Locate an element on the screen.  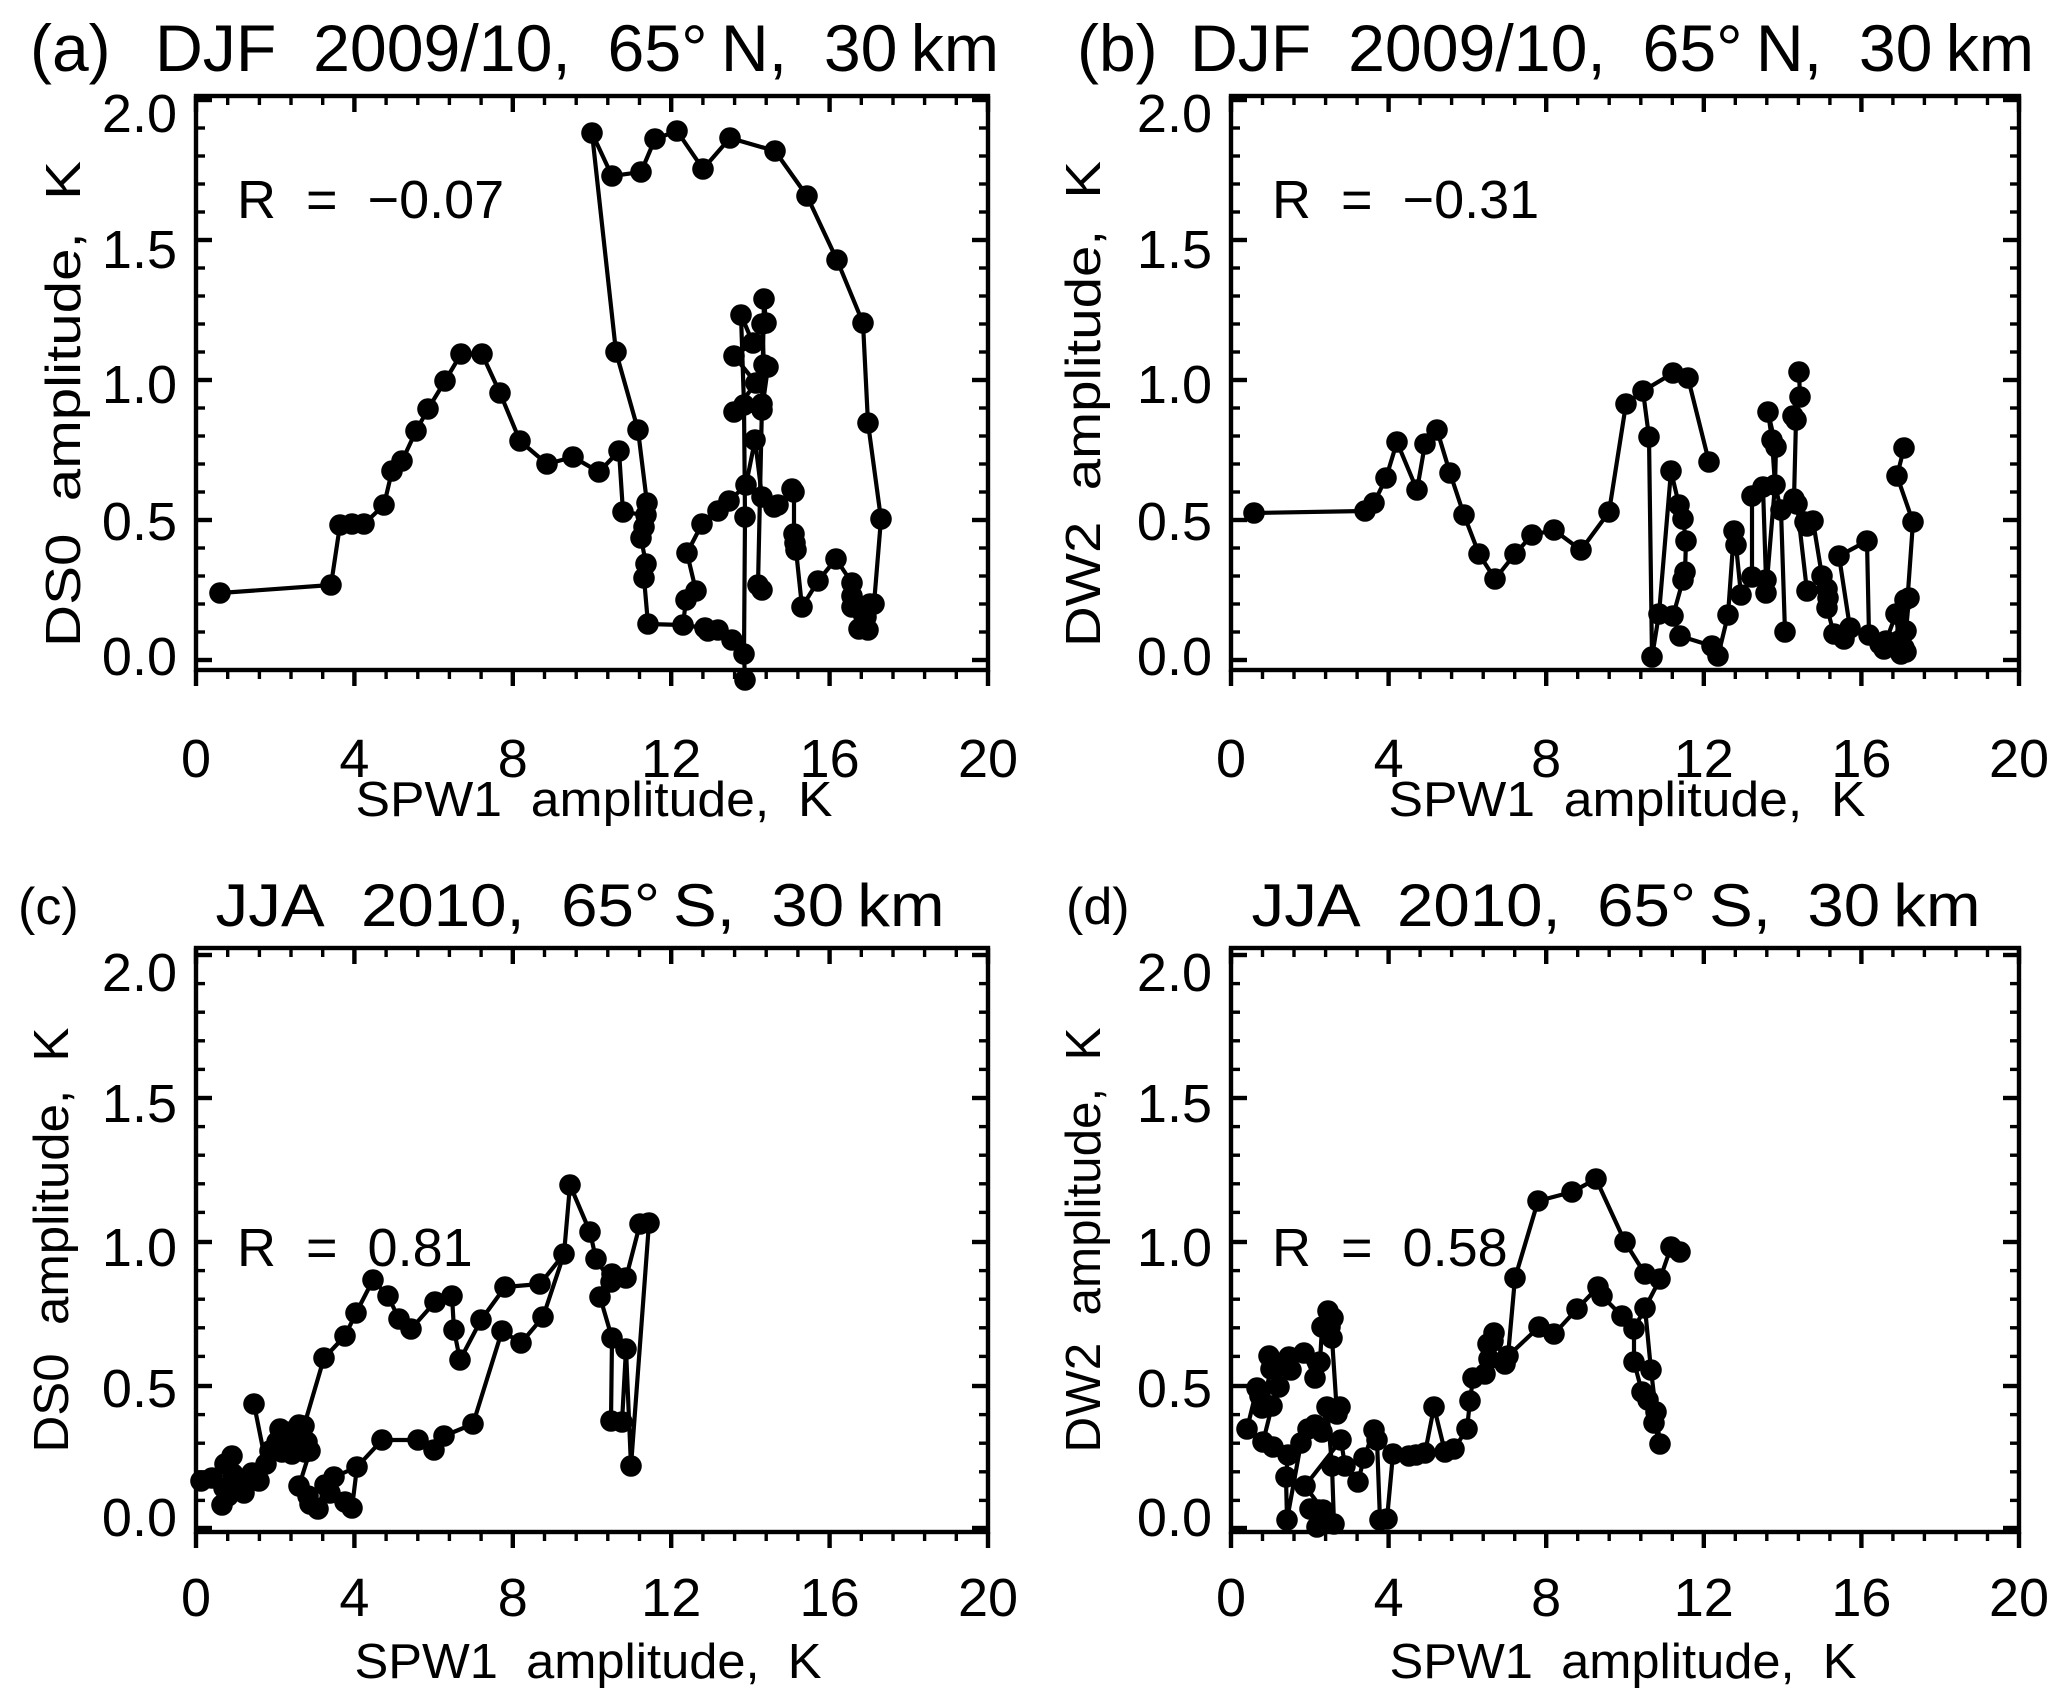
svg-text: (a) is located at coordinates (70, 48).